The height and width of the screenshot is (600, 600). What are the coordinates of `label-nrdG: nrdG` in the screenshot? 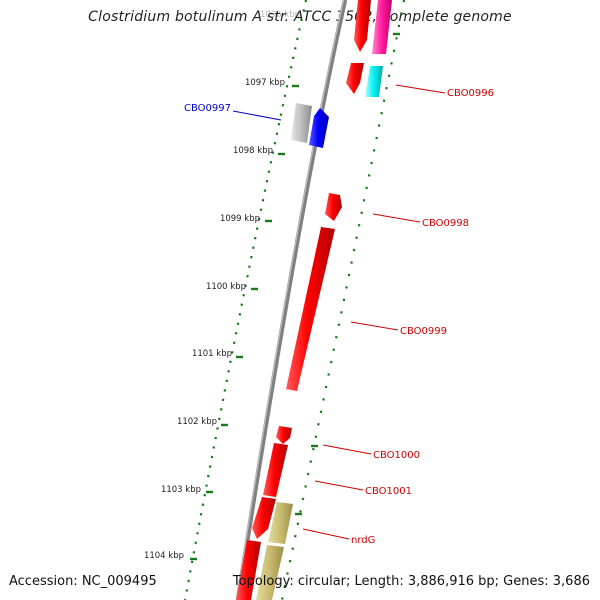 It's located at (363, 540).